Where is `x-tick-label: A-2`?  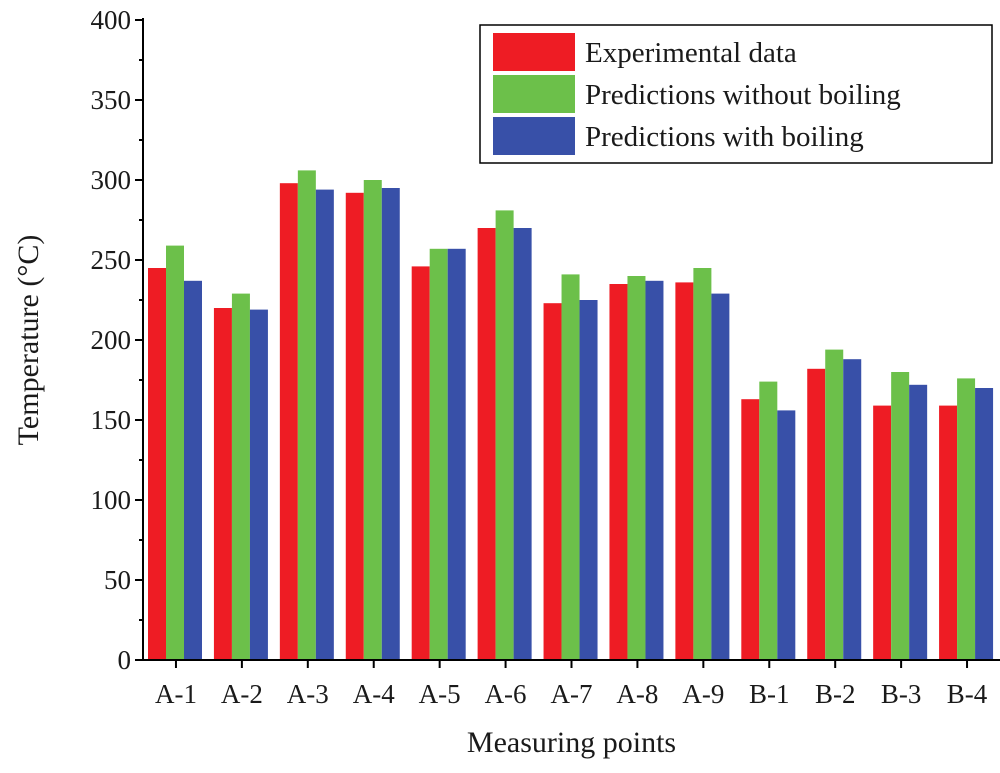
x-tick-label: A-2 is located at coordinates (242, 694).